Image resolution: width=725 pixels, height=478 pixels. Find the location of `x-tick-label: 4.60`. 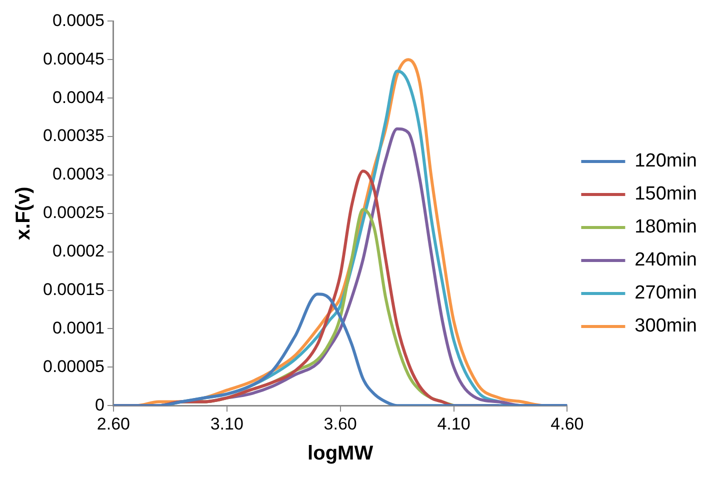

x-tick-label: 4.60 is located at coordinates (567, 424).